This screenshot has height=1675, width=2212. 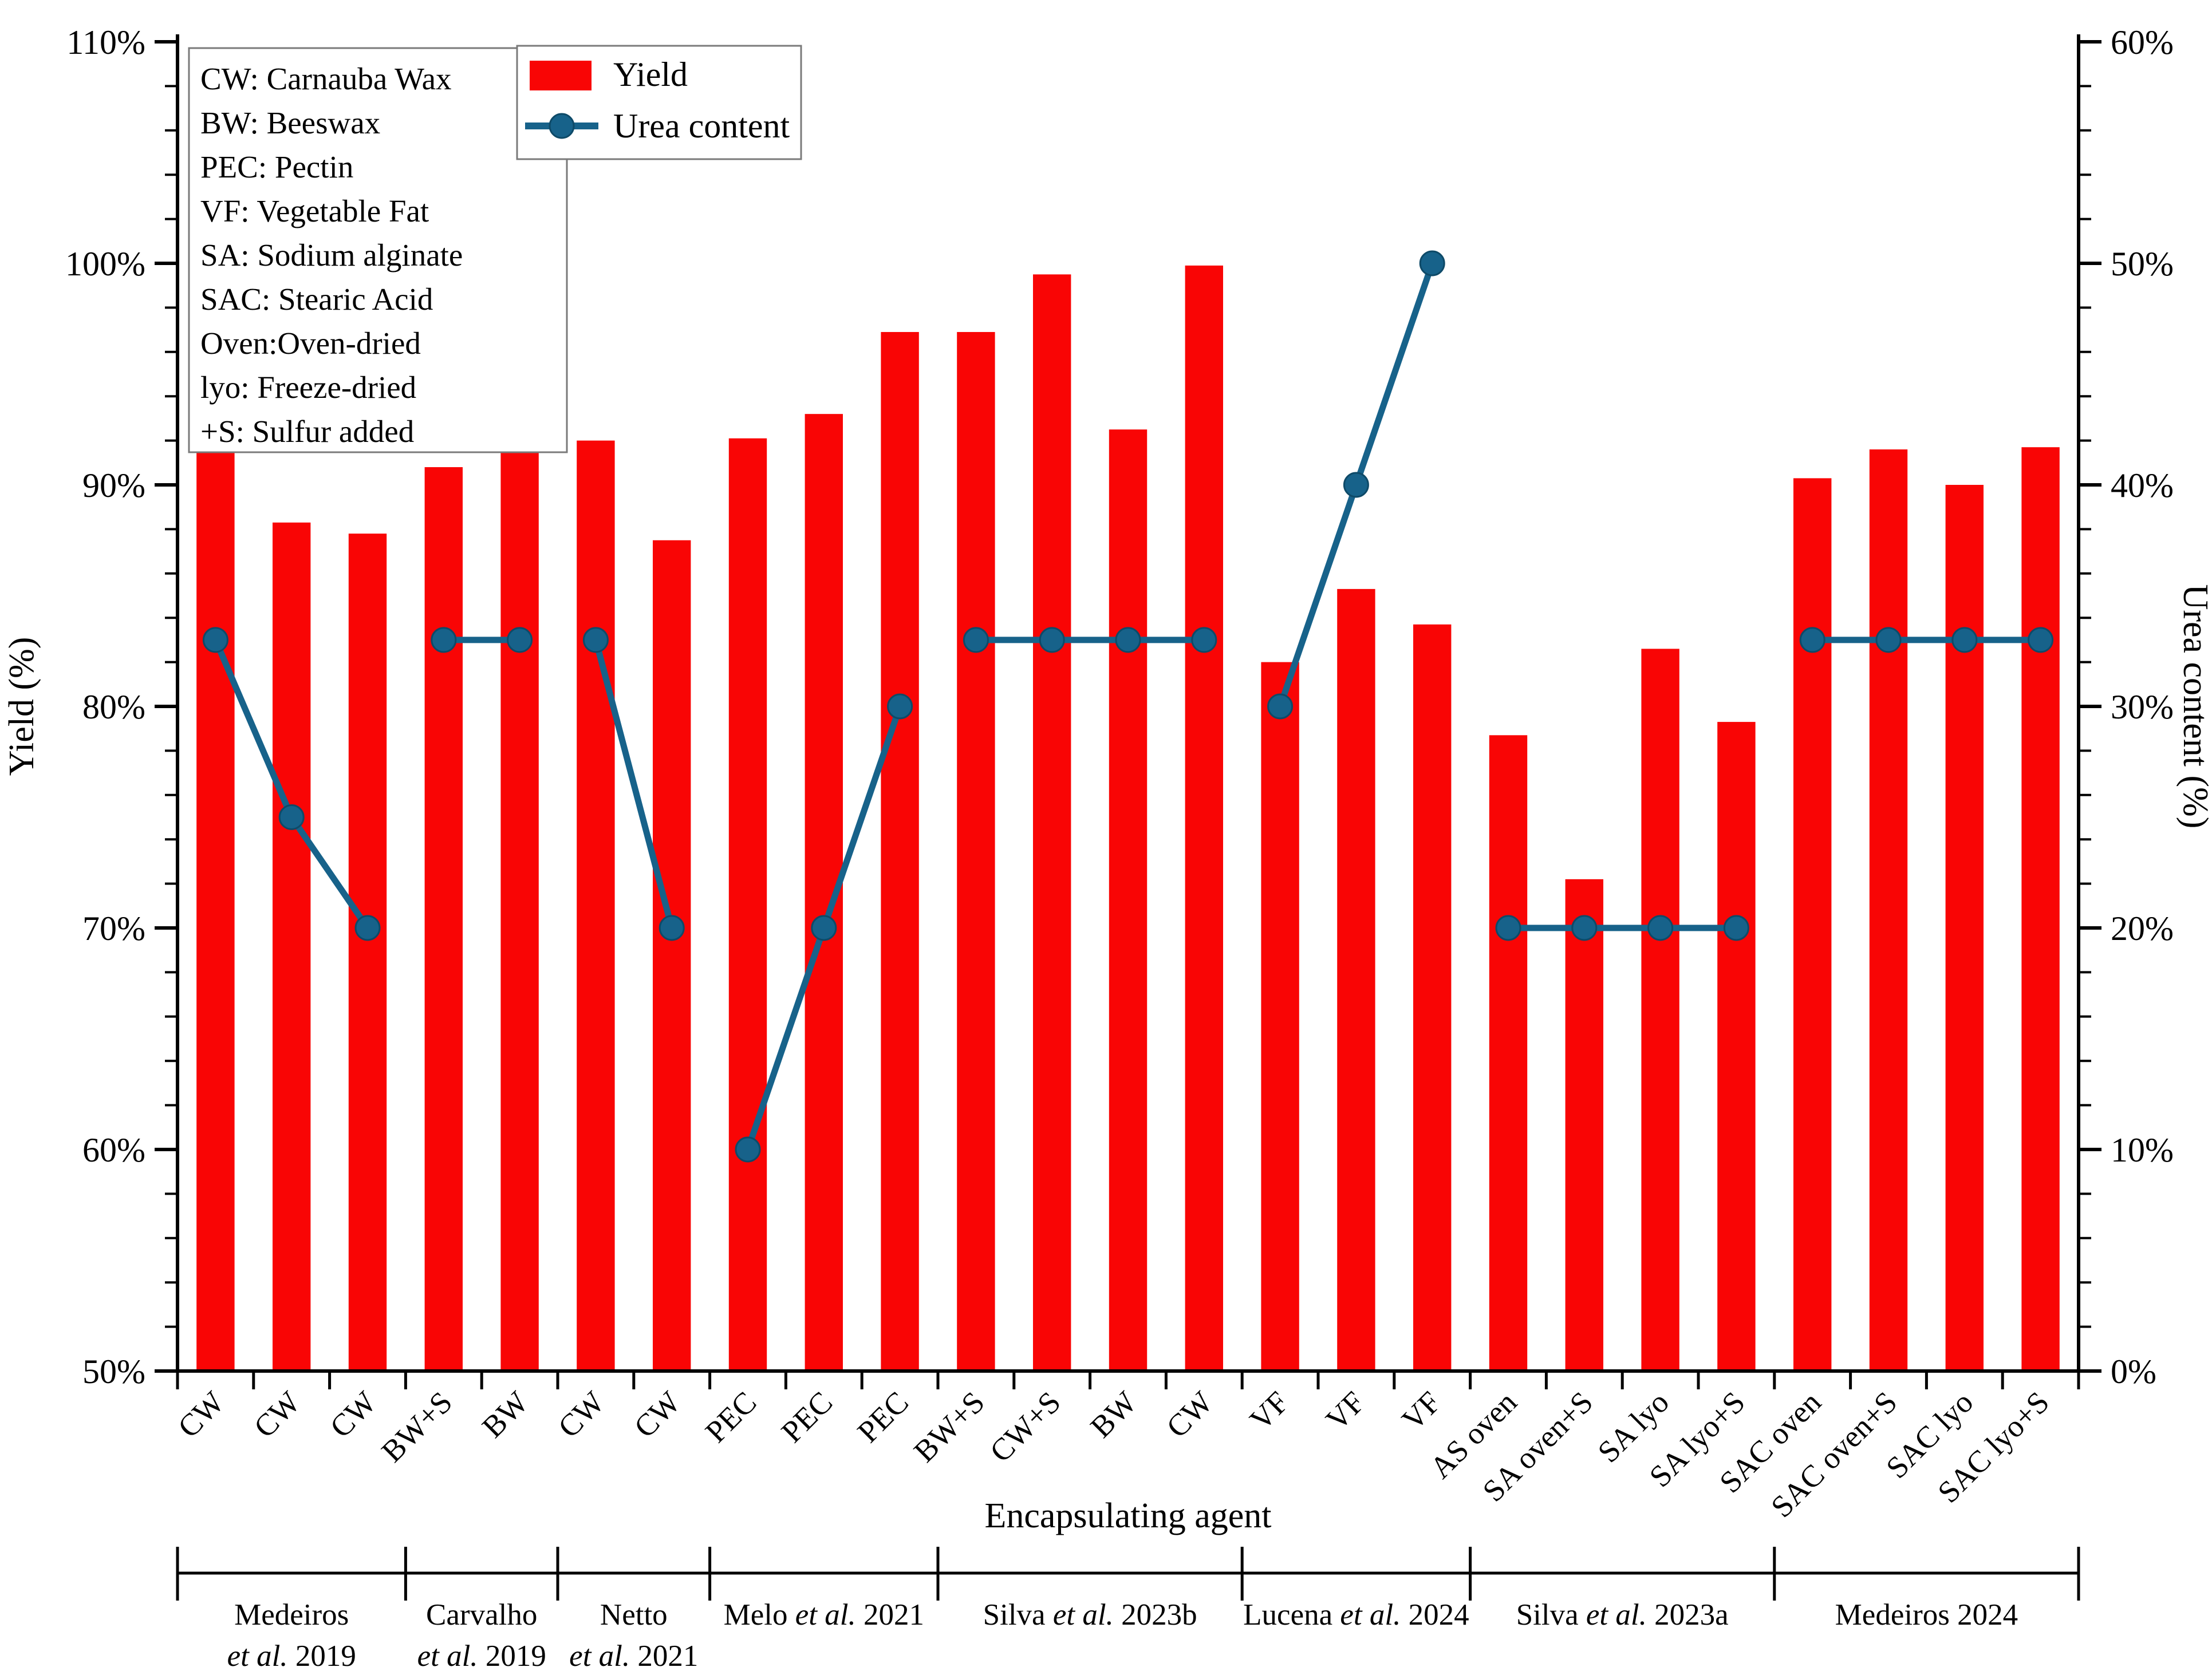 I want to click on key-line: Oven:Oven-dried, so click(x=310, y=343).